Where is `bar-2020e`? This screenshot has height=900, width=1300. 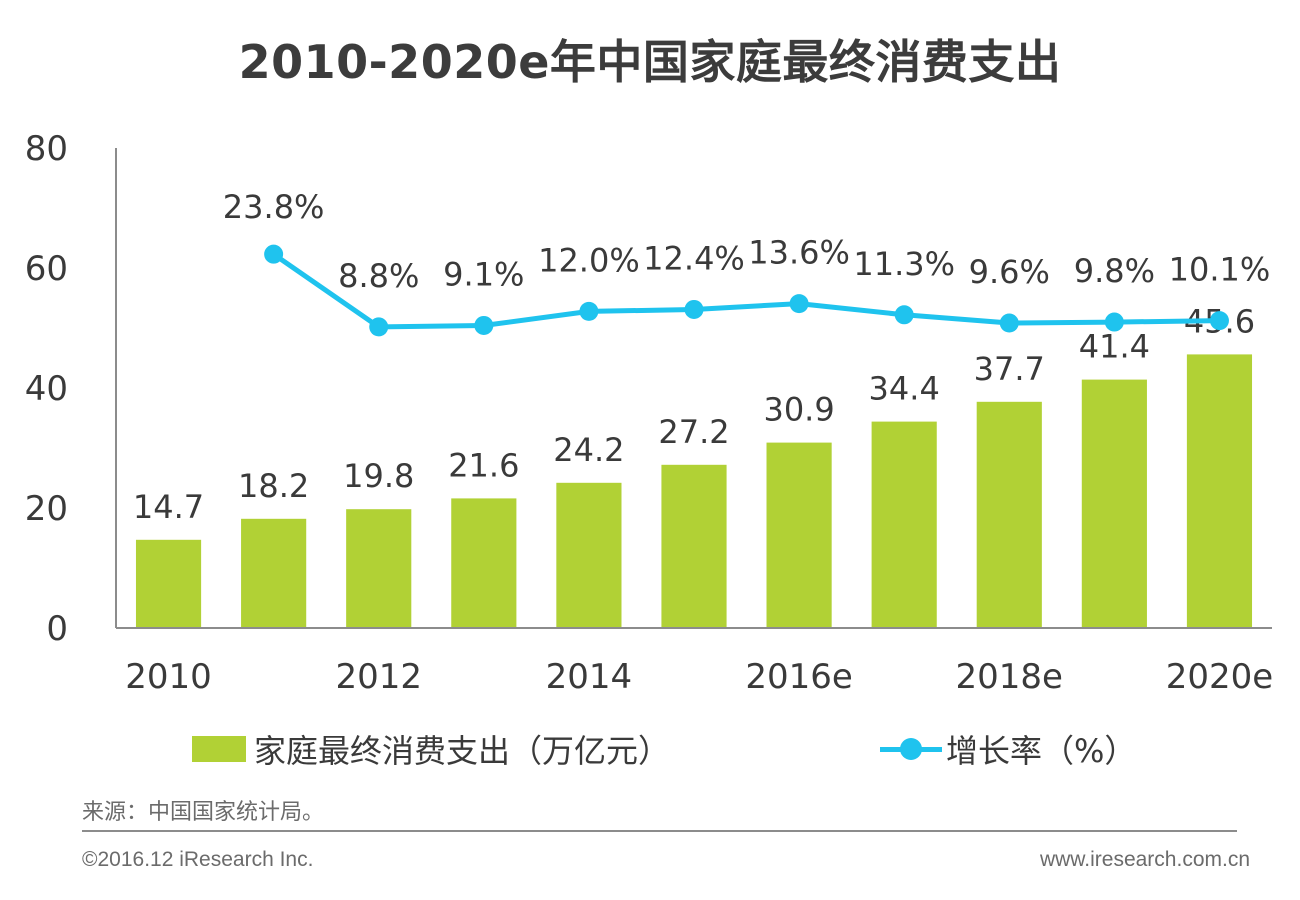 bar-2020e is located at coordinates (1219, 491).